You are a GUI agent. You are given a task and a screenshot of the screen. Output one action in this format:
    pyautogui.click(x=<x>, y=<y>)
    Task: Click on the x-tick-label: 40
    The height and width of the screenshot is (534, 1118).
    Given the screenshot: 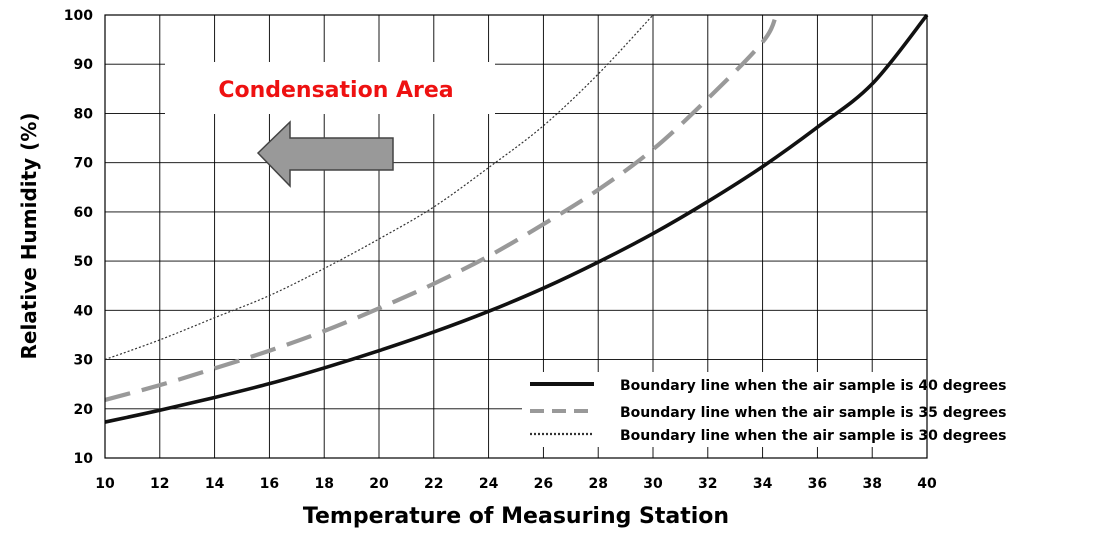 What is the action you would take?
    pyautogui.click(x=927, y=484)
    